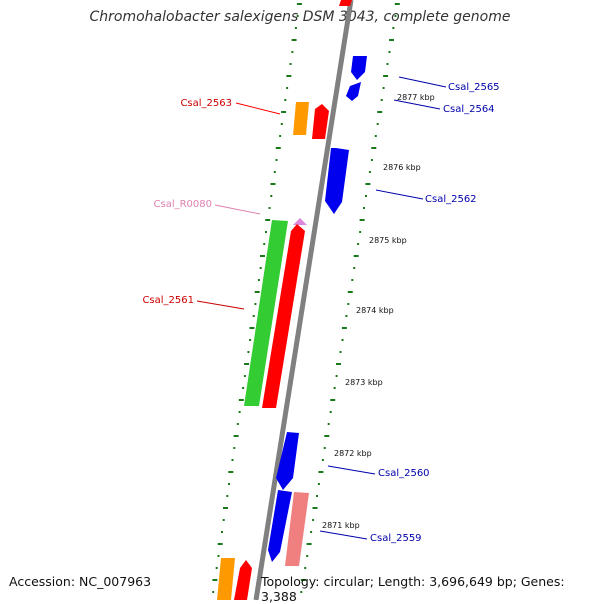 The width and height of the screenshot is (600, 604). What do you see at coordinates (300, 221) in the screenshot?
I see `trna-csal-r0080` at bounding box center [300, 221].